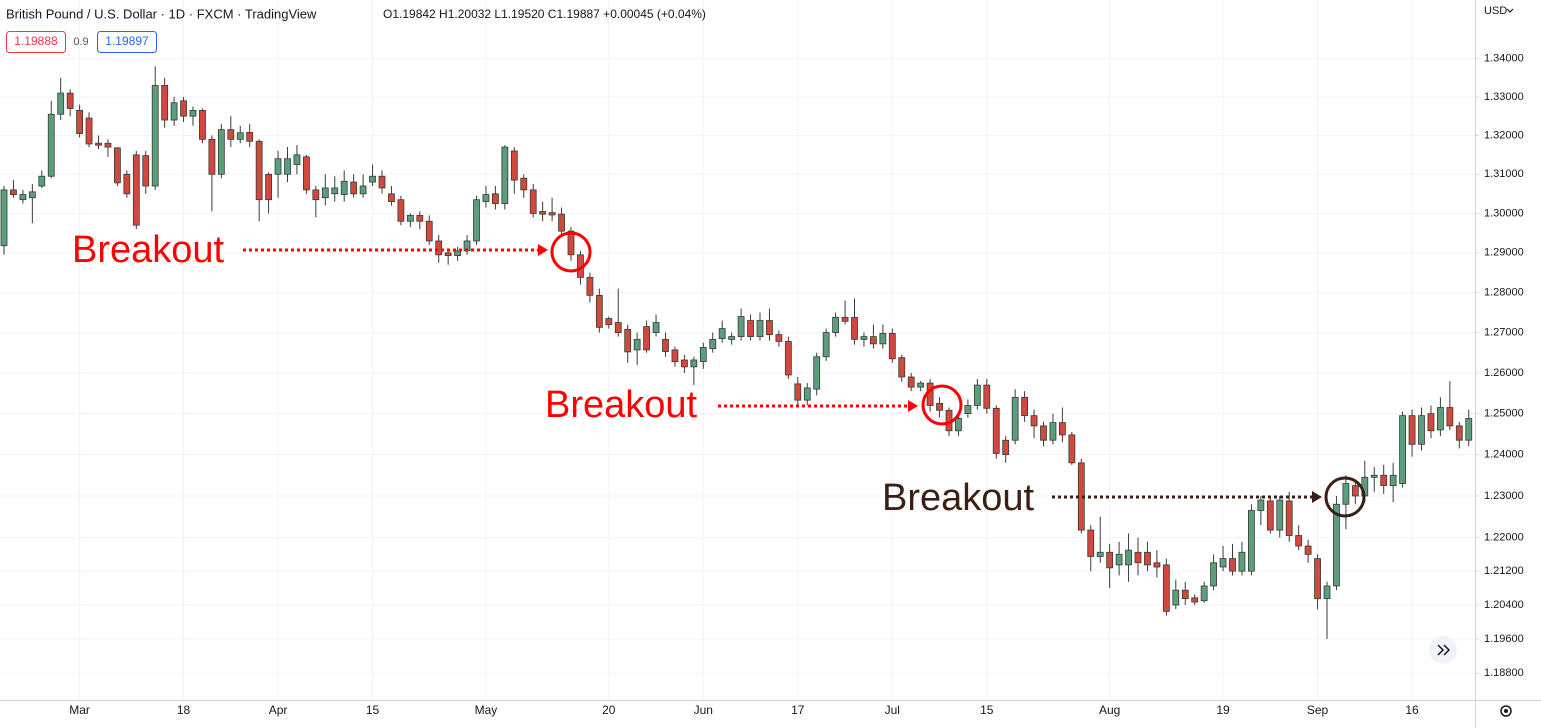 This screenshot has height=728, width=1541. I want to click on annotation-arrowhead, so click(543, 250).